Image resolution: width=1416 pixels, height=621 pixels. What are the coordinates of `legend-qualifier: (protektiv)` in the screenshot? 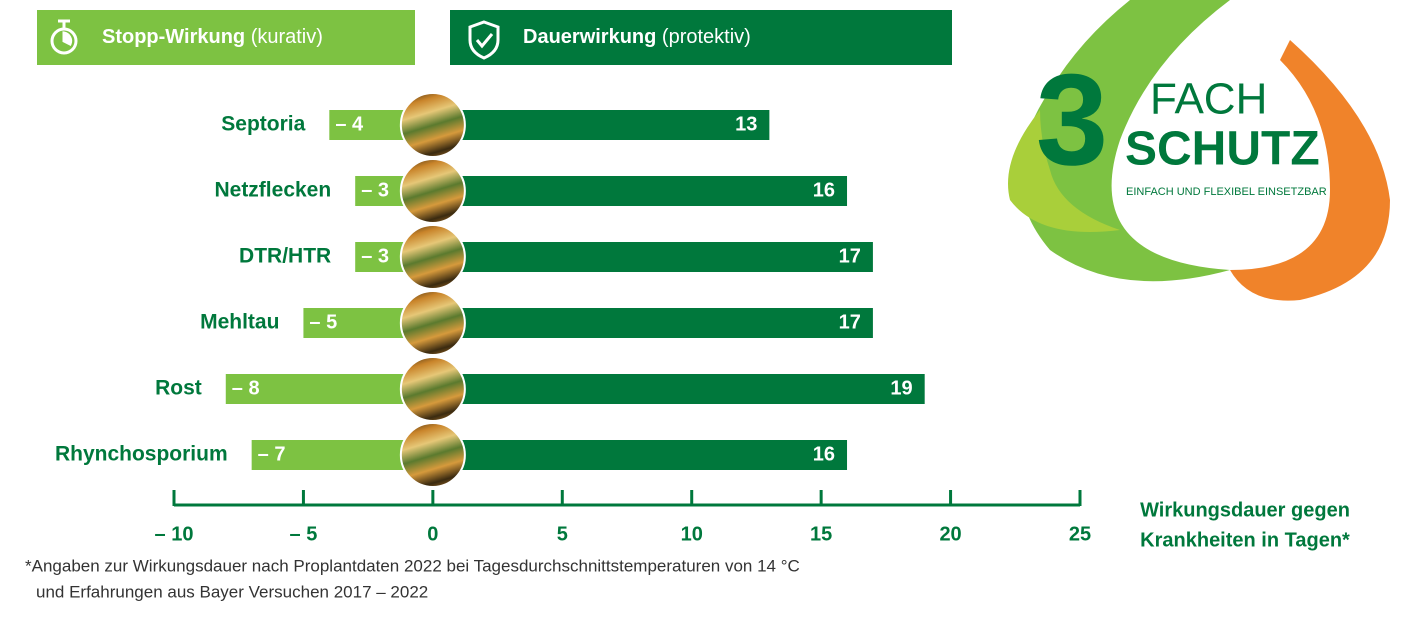 It's located at (706, 37).